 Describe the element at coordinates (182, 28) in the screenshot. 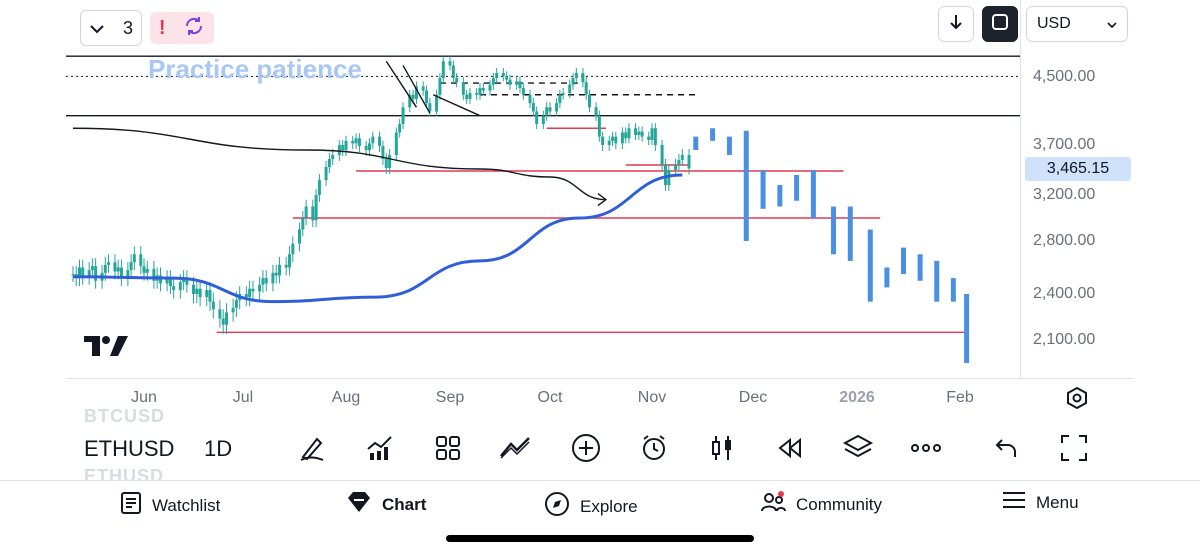

I see `alert-controls: !` at that location.